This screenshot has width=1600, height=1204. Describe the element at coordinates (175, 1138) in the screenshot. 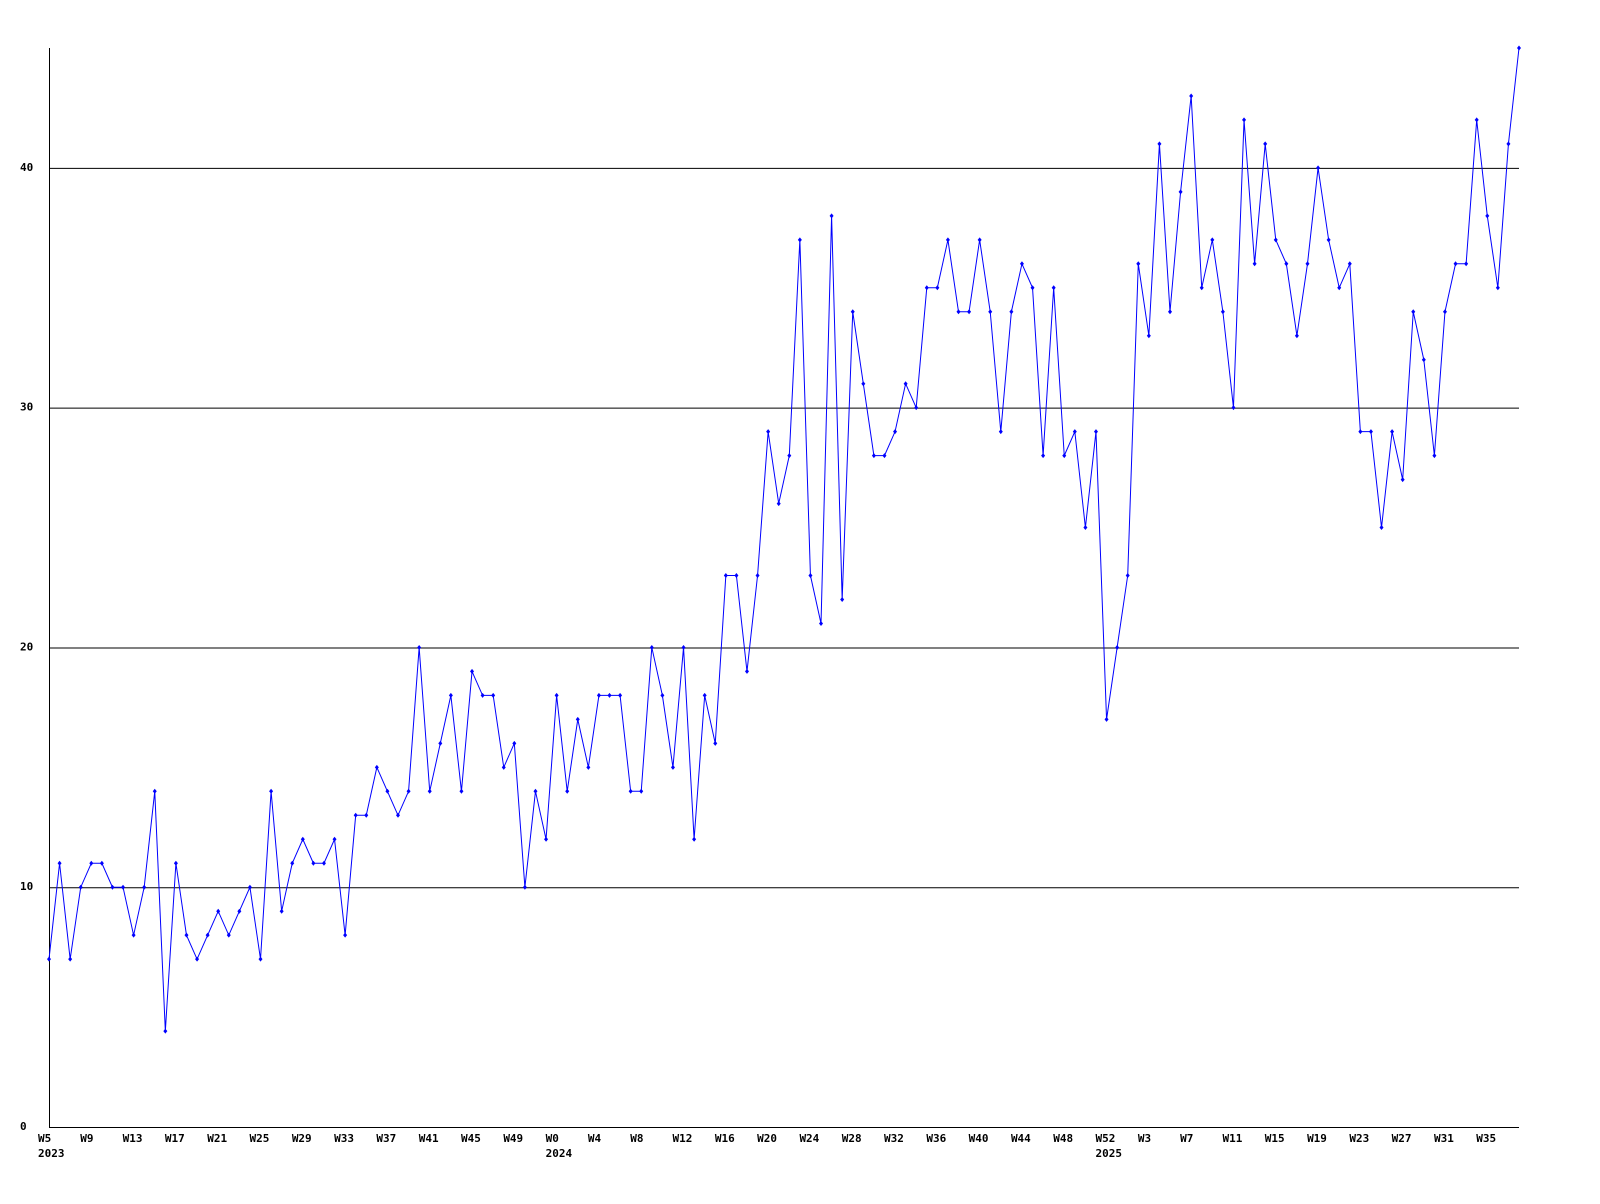

I see `x-tick-label: W17` at that location.